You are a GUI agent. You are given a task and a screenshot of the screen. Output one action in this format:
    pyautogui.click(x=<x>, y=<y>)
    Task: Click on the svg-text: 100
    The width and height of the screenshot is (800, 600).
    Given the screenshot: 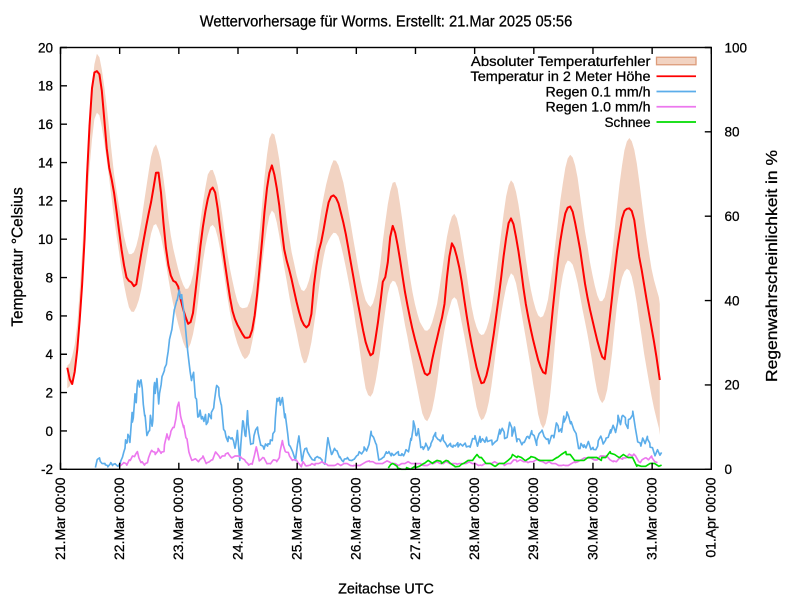 What is the action you would take?
    pyautogui.click(x=736, y=47)
    